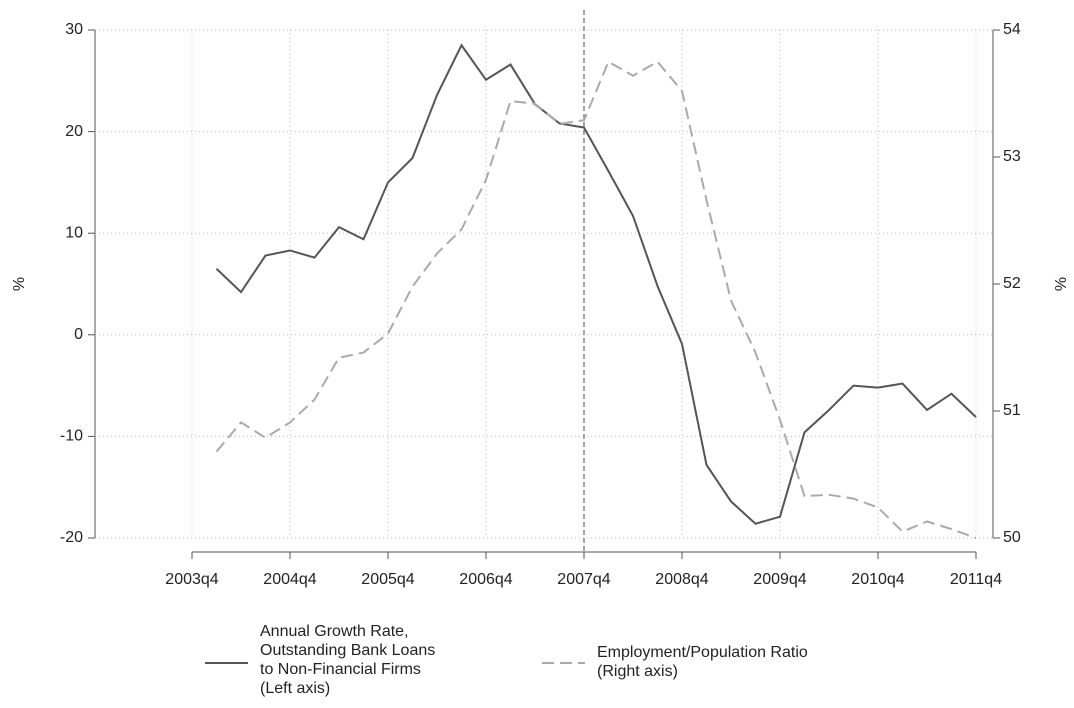 The height and width of the screenshot is (708, 1074). What do you see at coordinates (877, 579) in the screenshot?
I see `x-tick-label: 2010q4` at bounding box center [877, 579].